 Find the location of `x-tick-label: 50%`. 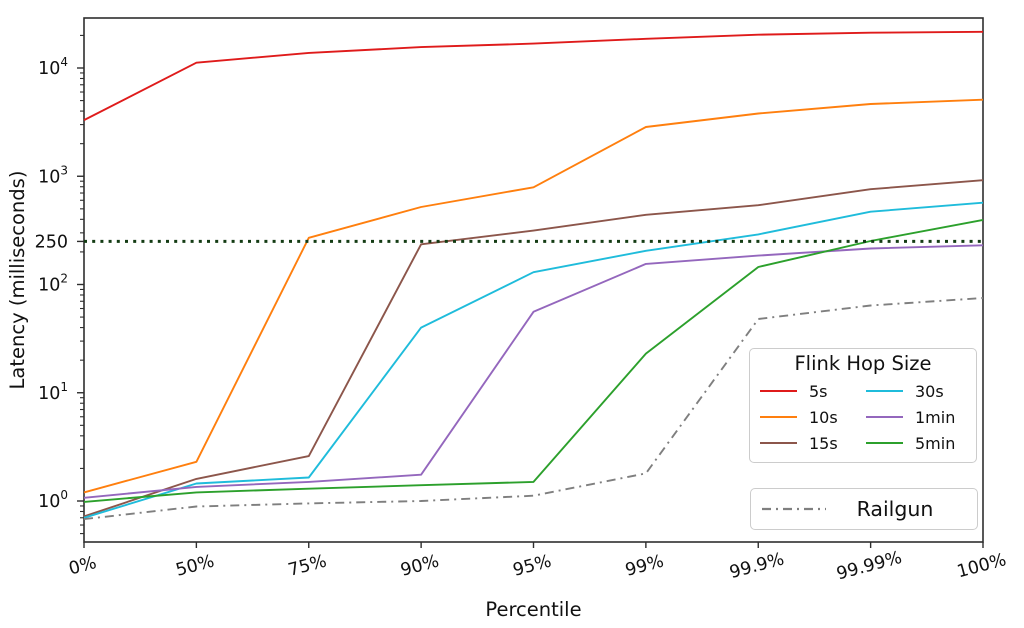

x-tick-label: 50% is located at coordinates (195, 565).